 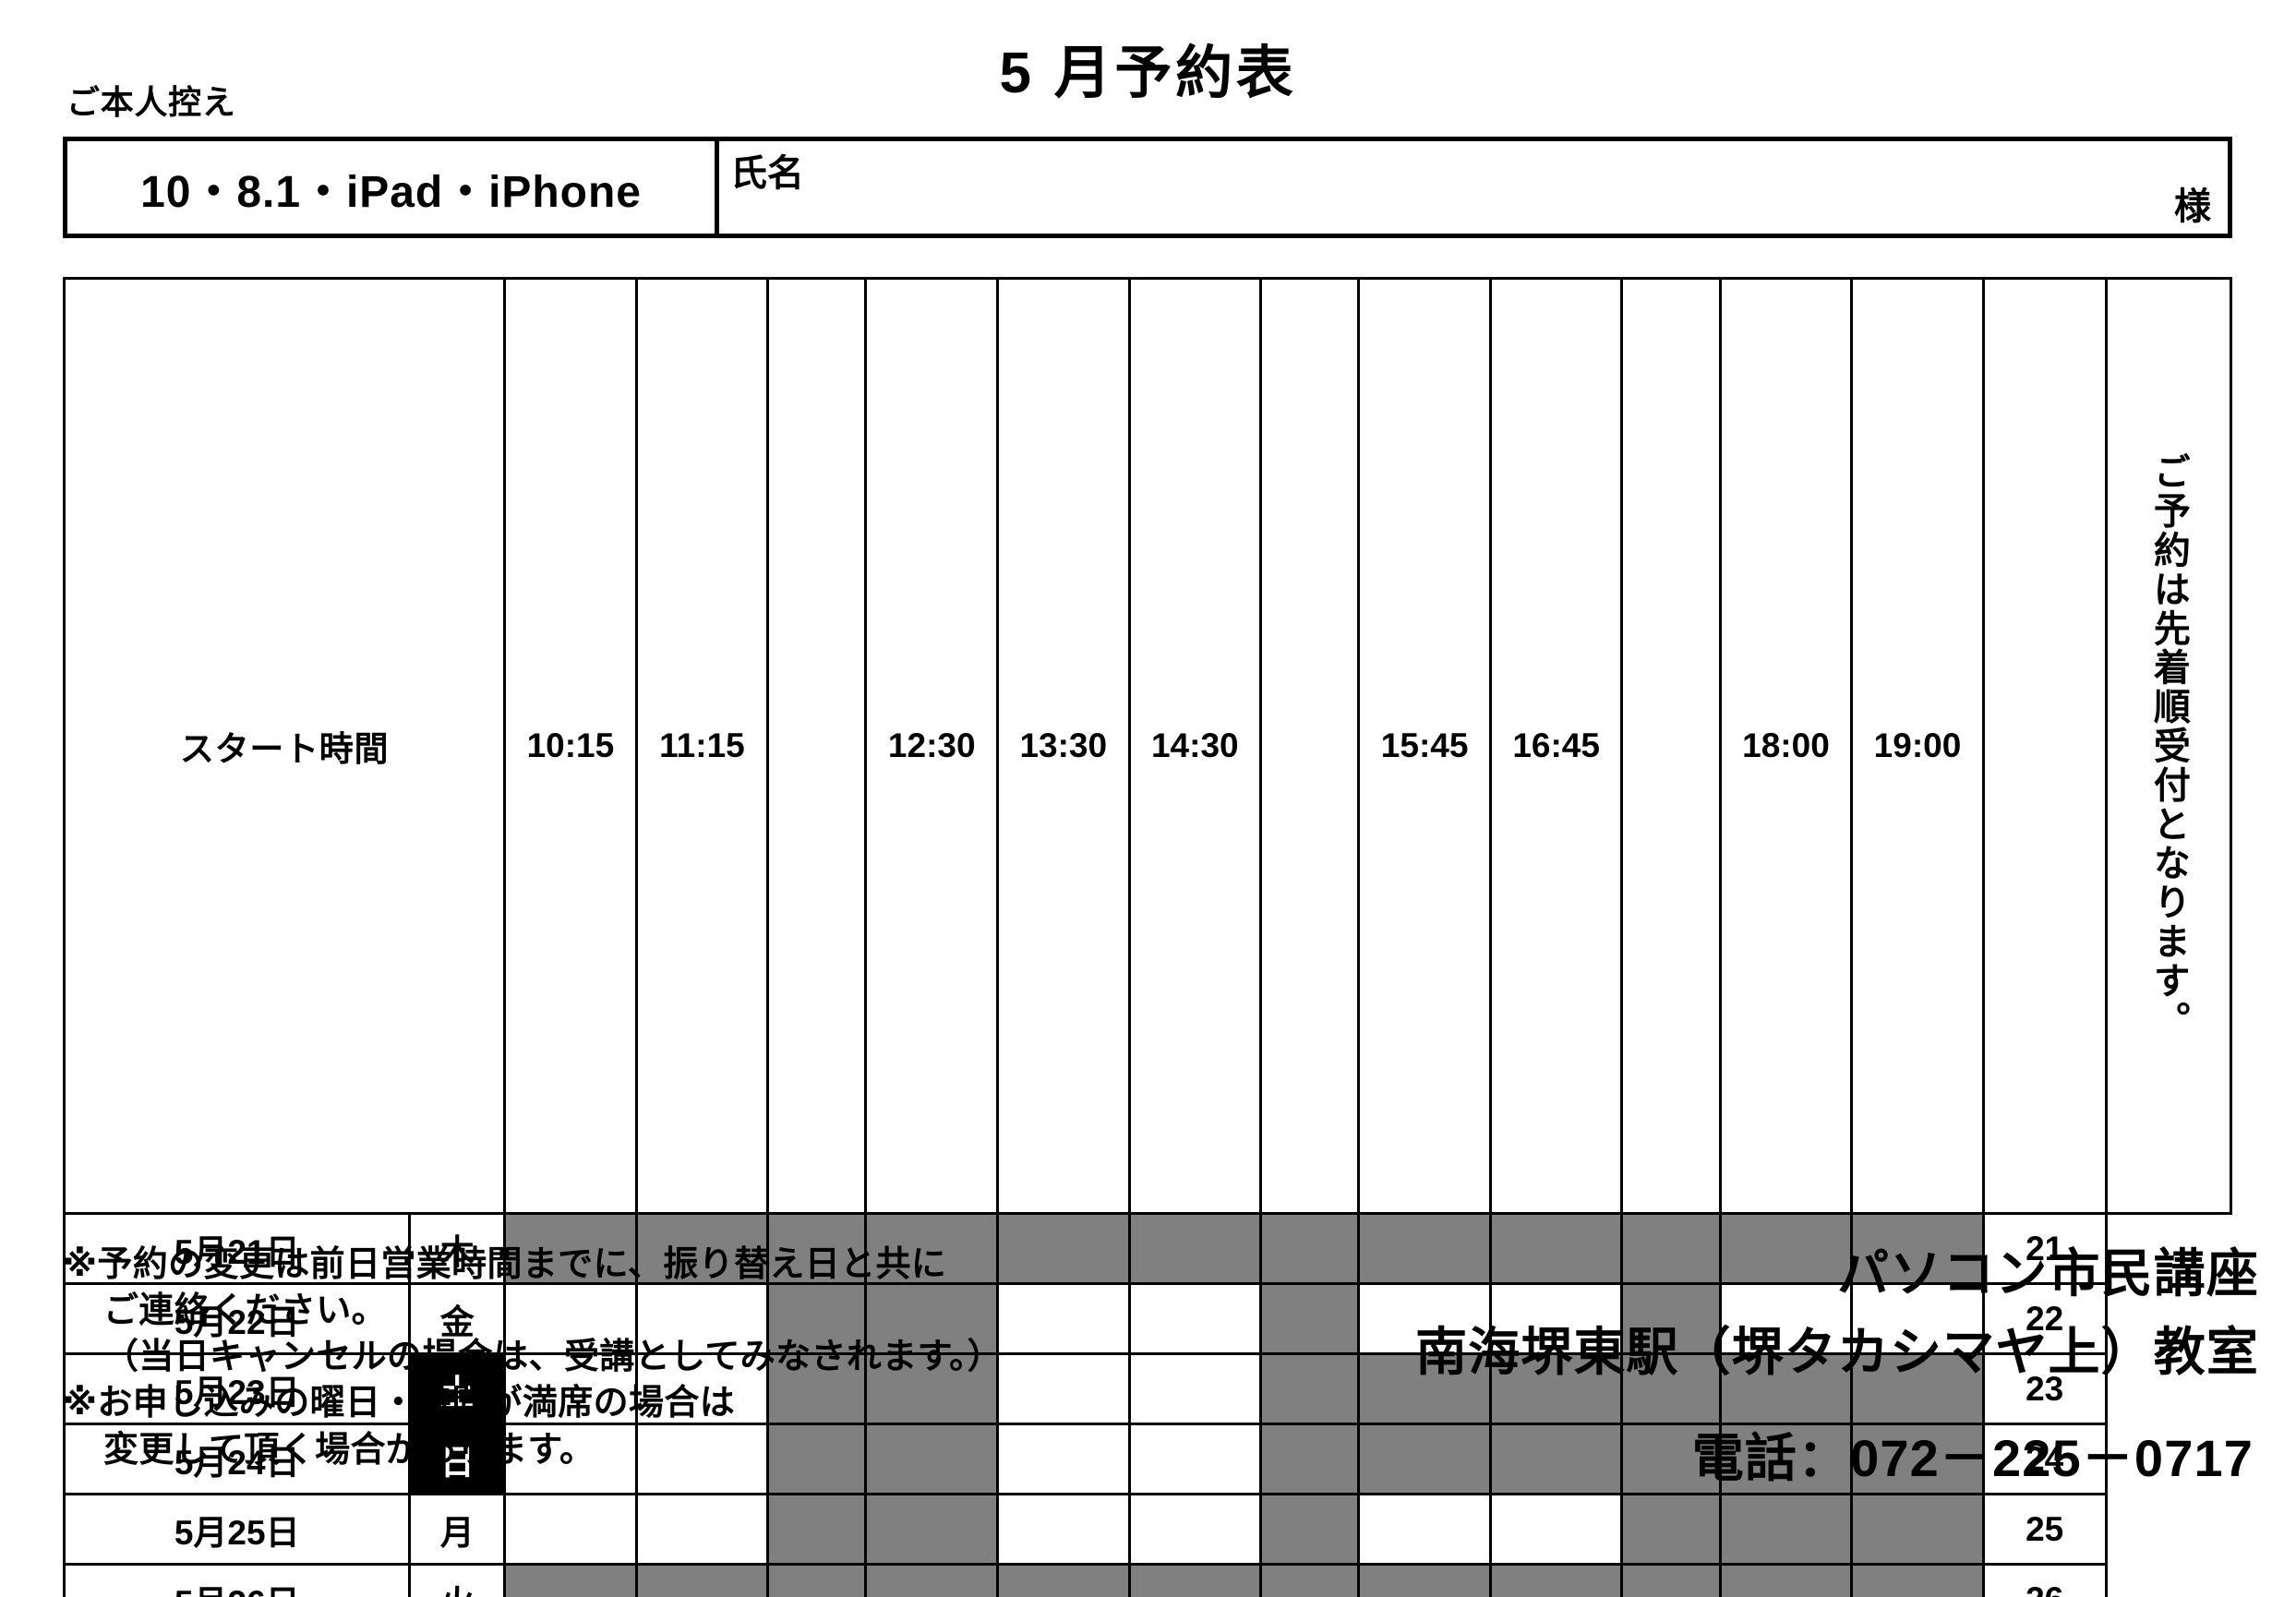 I want to click on school-branch: 南海堺東駅（堺タカシマヤ上）教室, so click(x=1837, y=1352).